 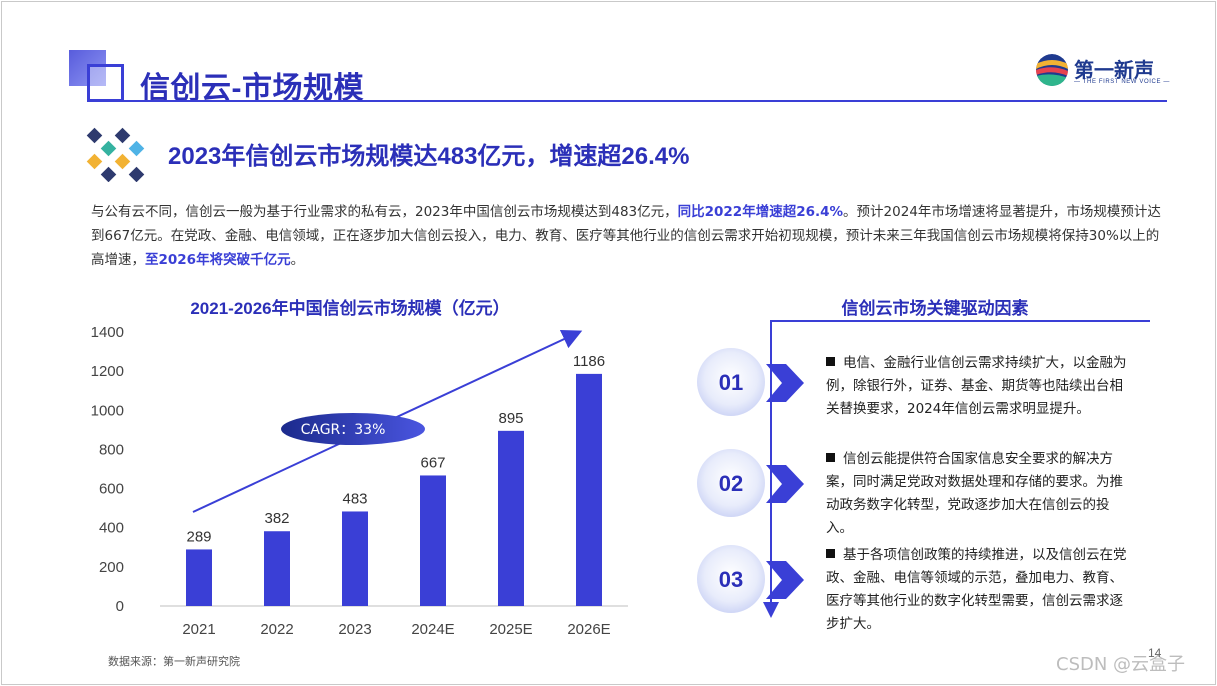 I want to click on y-tick-label: 1200, so click(x=107, y=371).